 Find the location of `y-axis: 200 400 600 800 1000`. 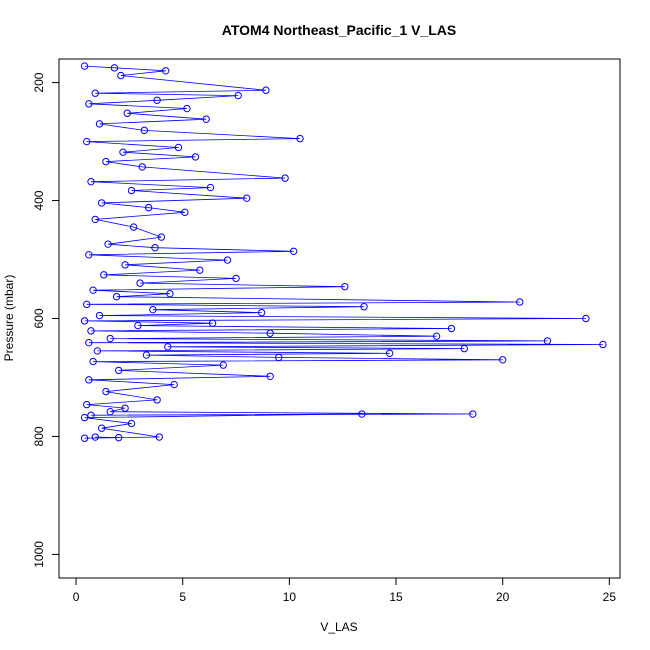

y-axis: 200 400 600 800 1000 is located at coordinates (46, 320).